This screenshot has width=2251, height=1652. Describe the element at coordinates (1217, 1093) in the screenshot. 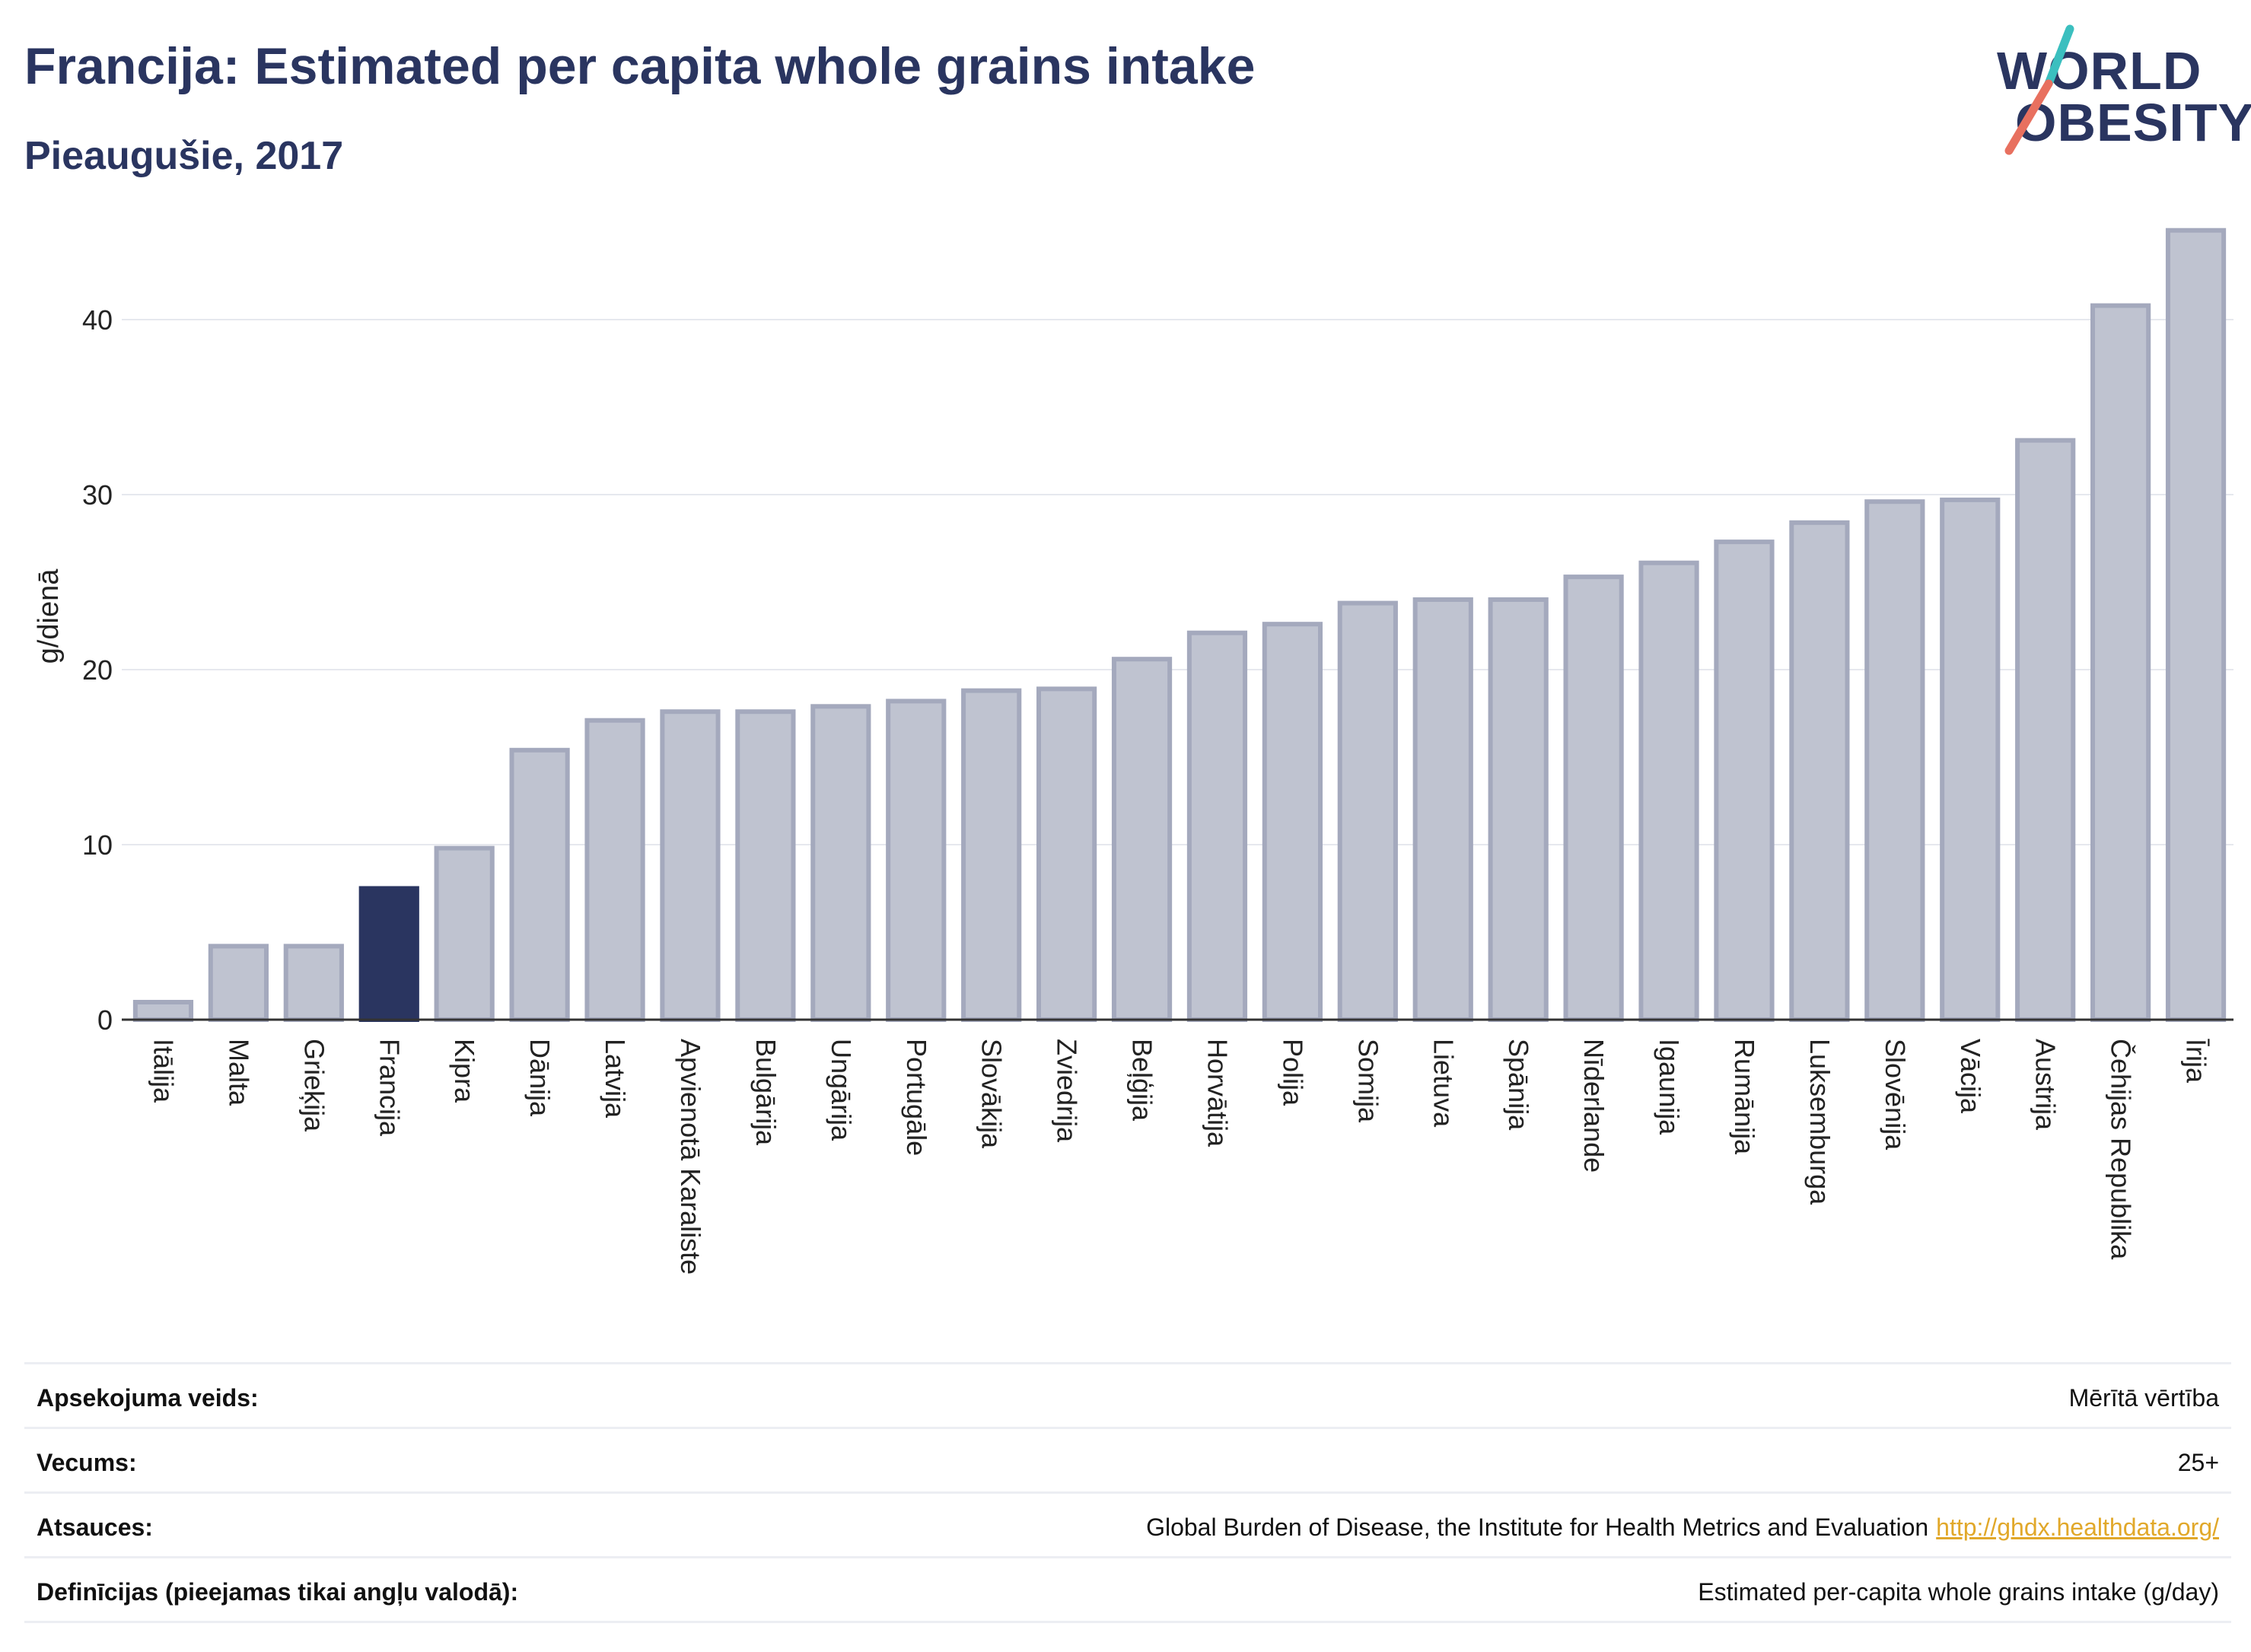

I see `x-tick-label: Horvātija` at that location.